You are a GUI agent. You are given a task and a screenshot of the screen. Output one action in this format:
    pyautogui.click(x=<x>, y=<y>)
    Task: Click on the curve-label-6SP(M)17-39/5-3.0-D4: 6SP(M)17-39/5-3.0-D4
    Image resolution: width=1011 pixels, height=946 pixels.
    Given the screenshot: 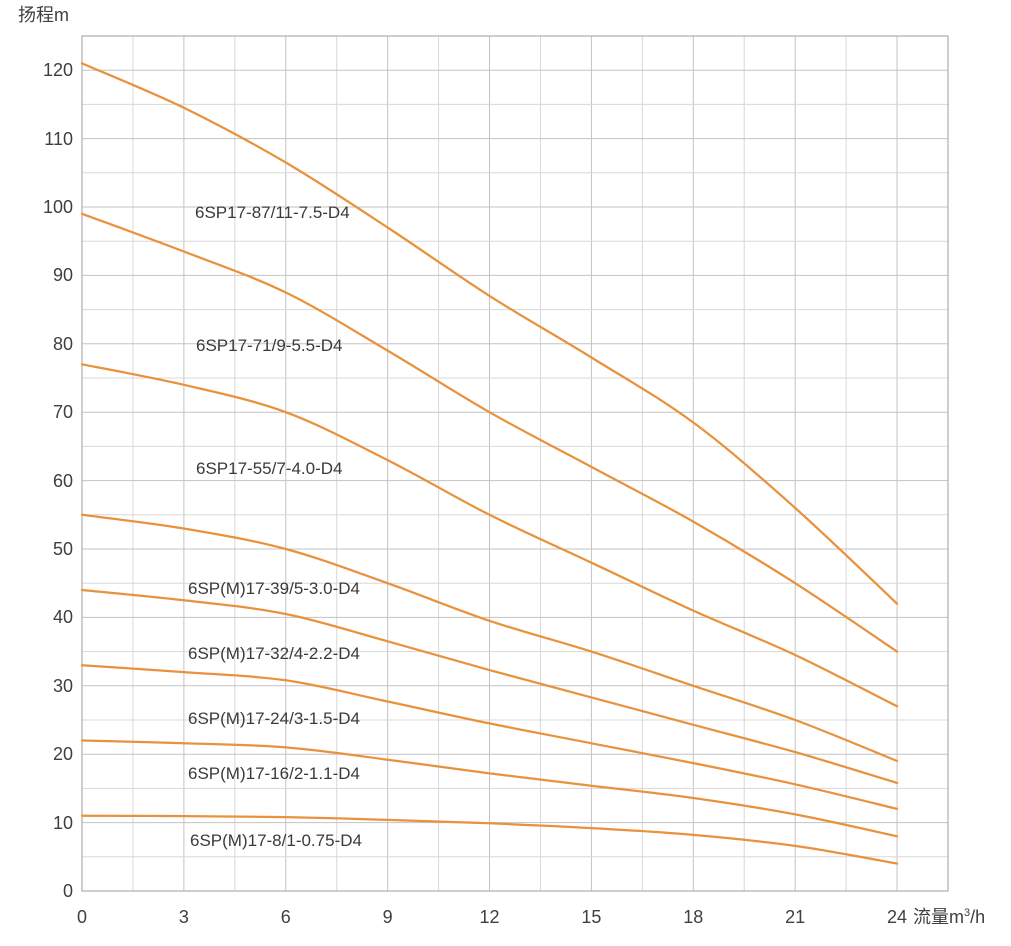 What is the action you would take?
    pyautogui.click(x=274, y=588)
    